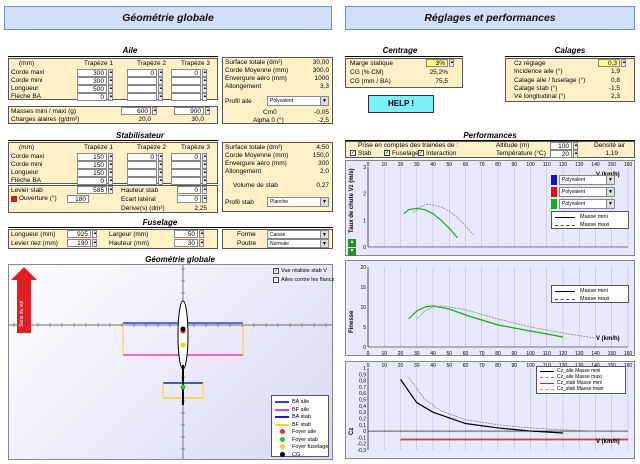 This screenshot has height=464, width=640. What do you see at coordinates (362, 388) in the screenshot?
I see `y-tick-label: 0,7` at bounding box center [362, 388].